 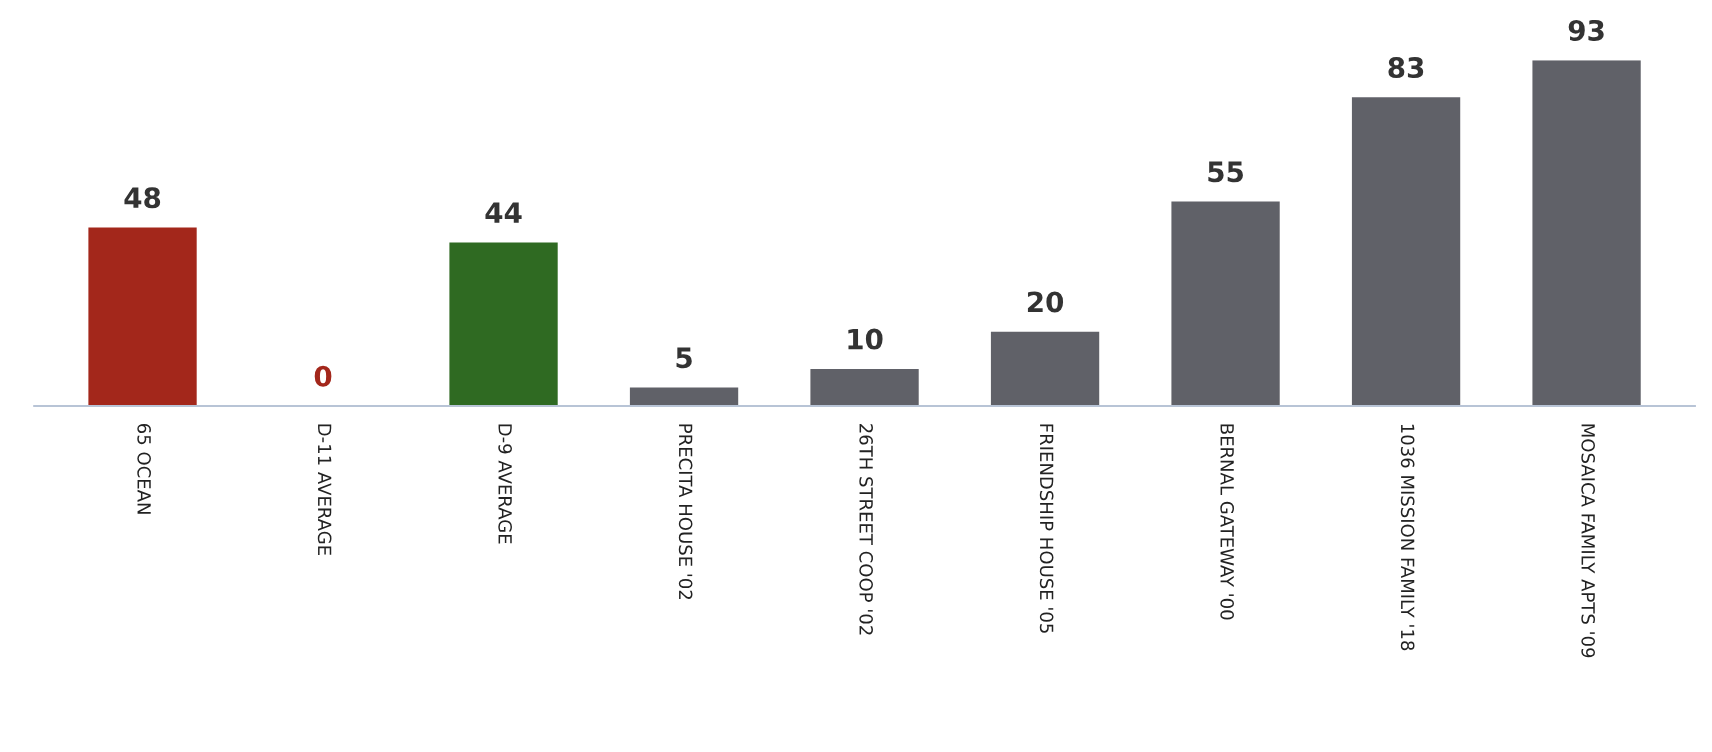 What do you see at coordinates (685, 511) in the screenshot?
I see `x-tick-label: PRECITA HOUSE '02` at bounding box center [685, 511].